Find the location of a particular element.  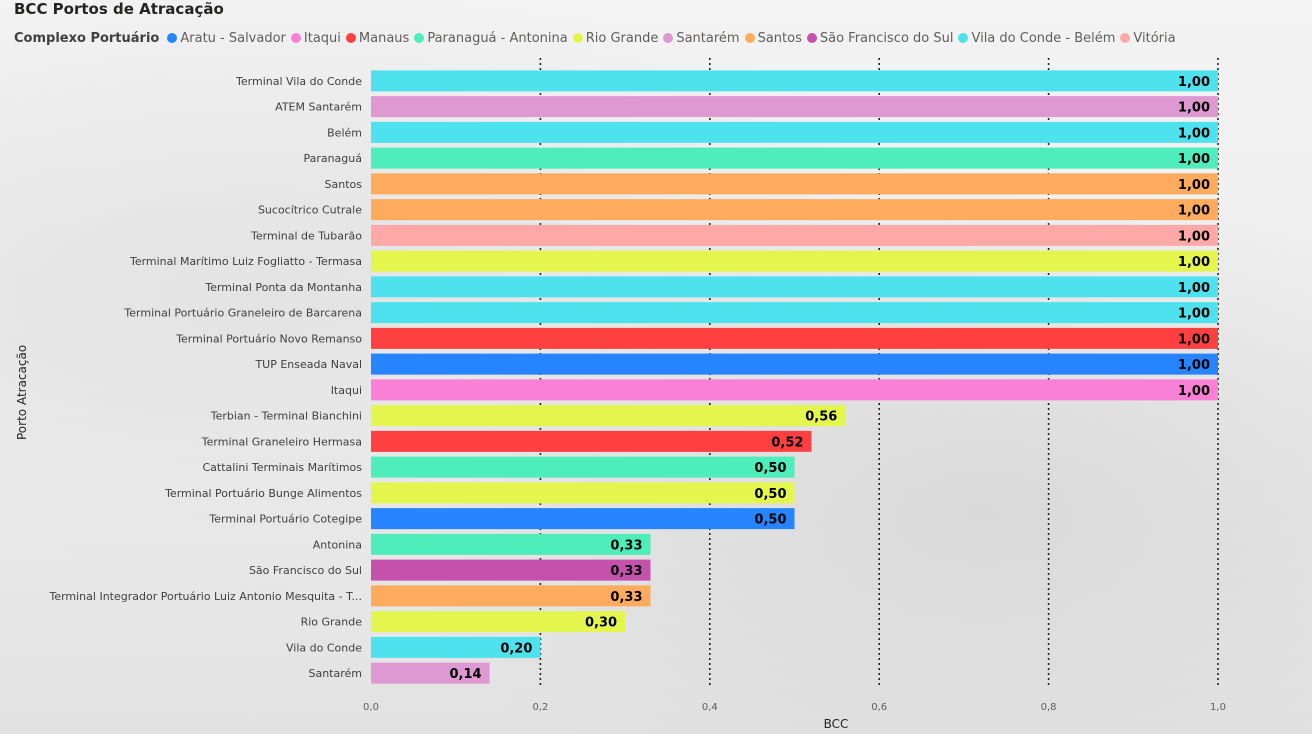

legend-item: Manaus is located at coordinates (377, 38).